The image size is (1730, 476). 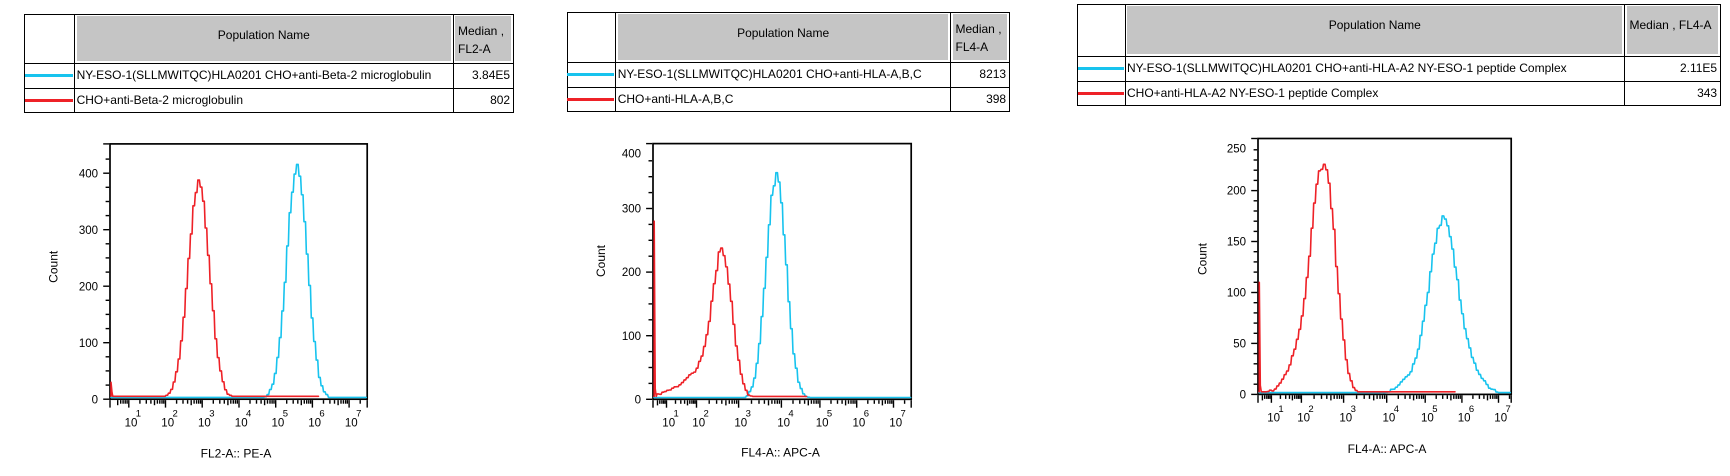 What do you see at coordinates (1236, 150) in the screenshot?
I see `svg-text: 250` at bounding box center [1236, 150].